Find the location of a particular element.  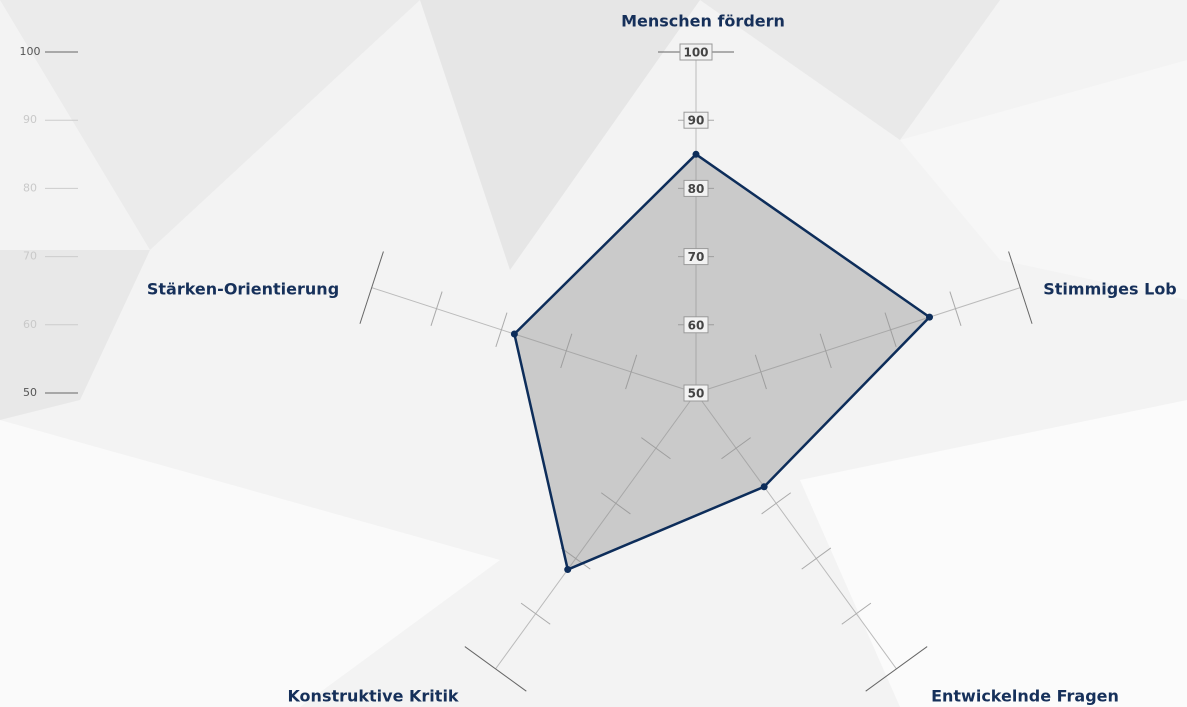

axis-value-label: 90 is located at coordinates (696, 121).